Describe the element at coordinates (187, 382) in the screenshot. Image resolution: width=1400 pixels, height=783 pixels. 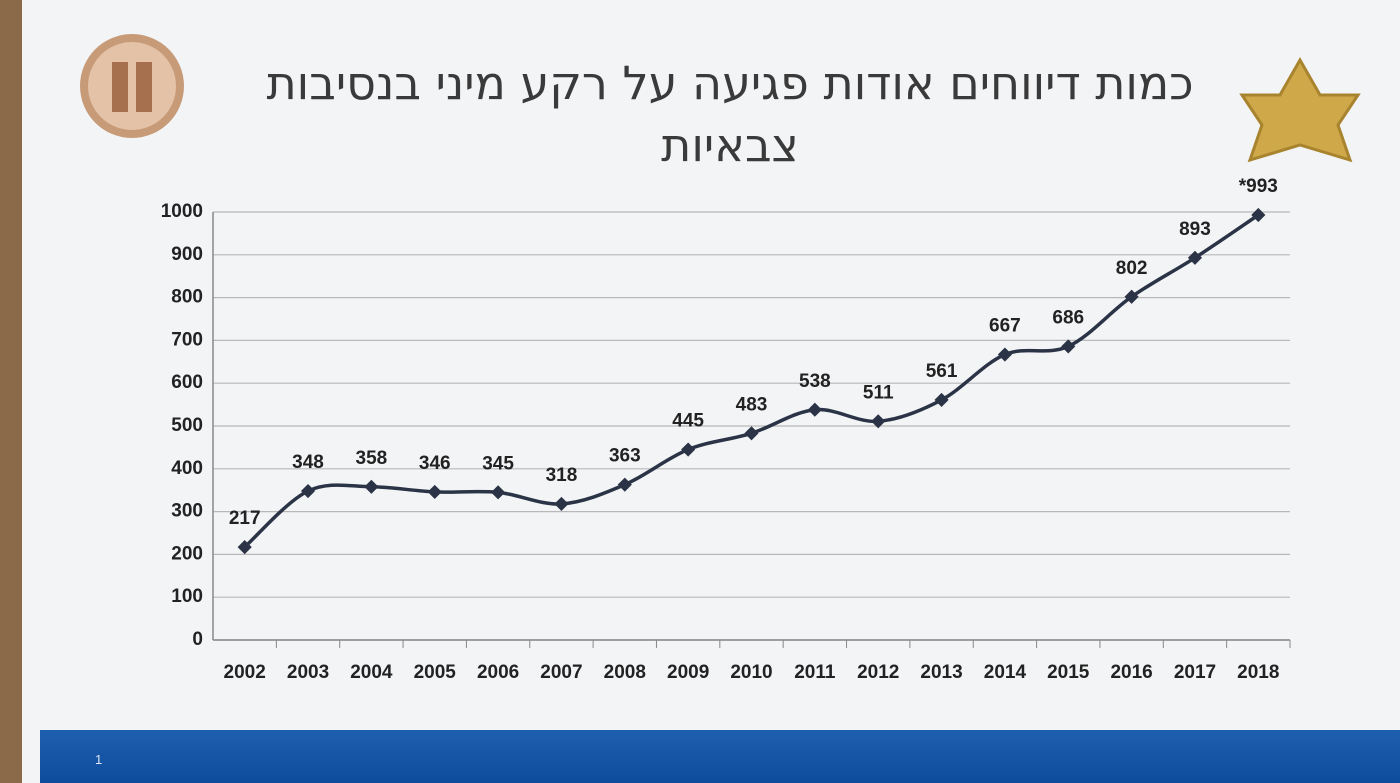
I see `y-tick-label: 600` at that location.